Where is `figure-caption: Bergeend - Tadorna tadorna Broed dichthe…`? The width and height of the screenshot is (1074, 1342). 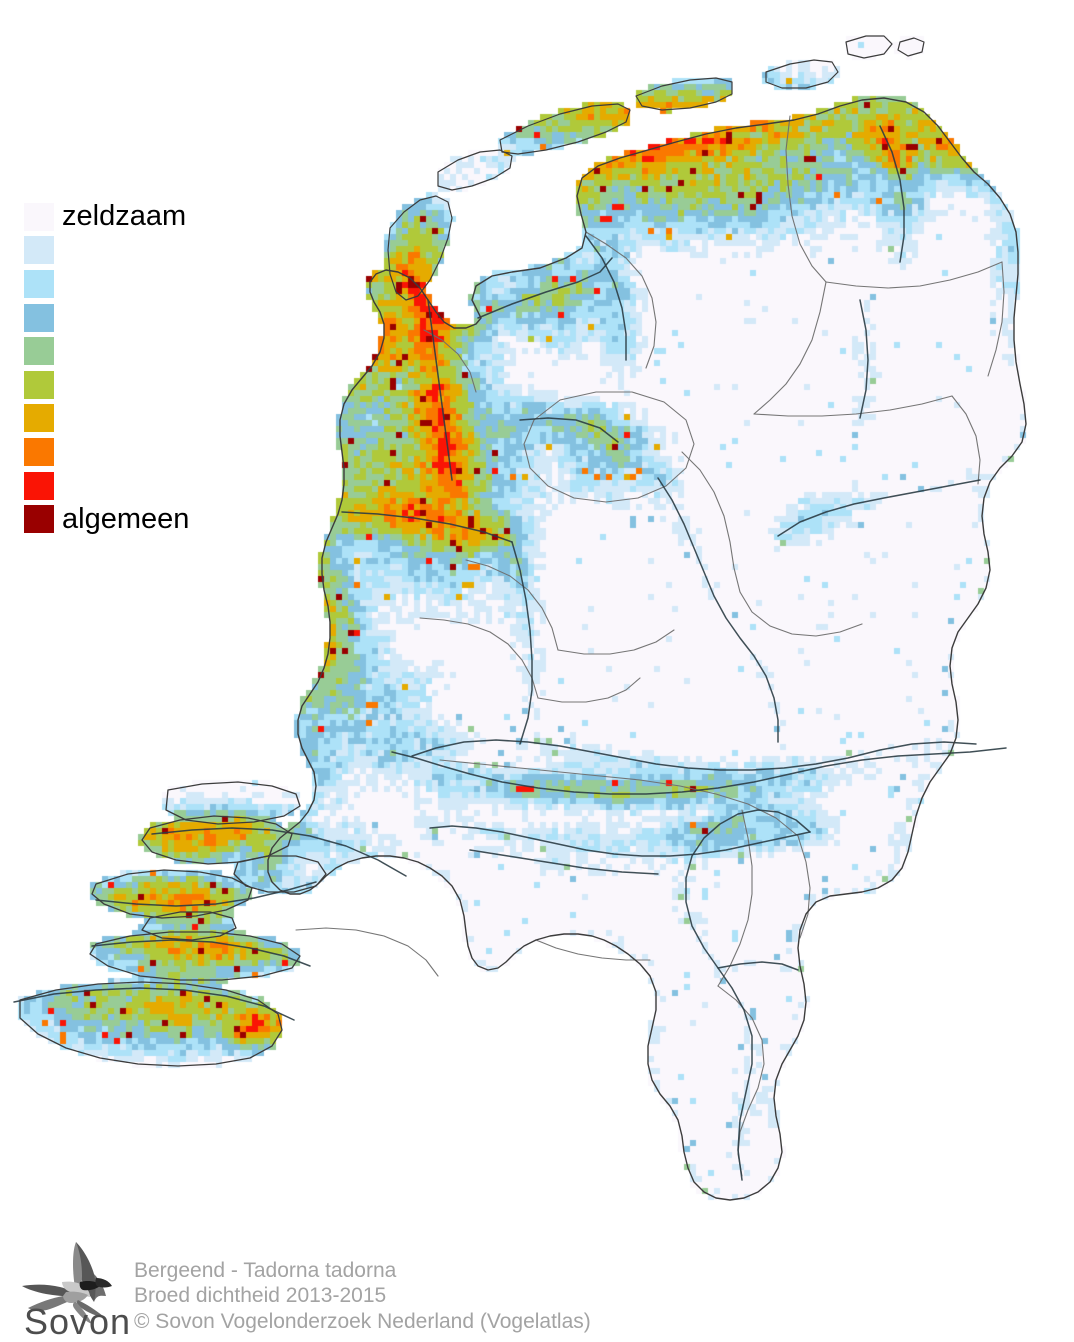 figure-caption: Bergeend - Tadorna tadorna Broed dichthe… is located at coordinates (362, 1296).